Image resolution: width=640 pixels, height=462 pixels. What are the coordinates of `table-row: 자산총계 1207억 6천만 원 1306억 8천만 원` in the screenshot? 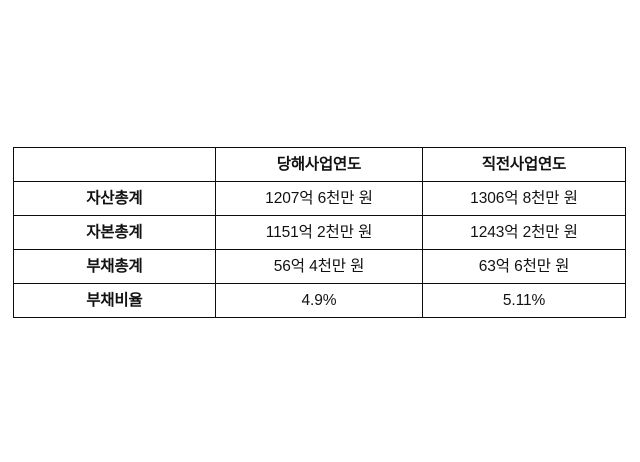 It's located at (319, 198).